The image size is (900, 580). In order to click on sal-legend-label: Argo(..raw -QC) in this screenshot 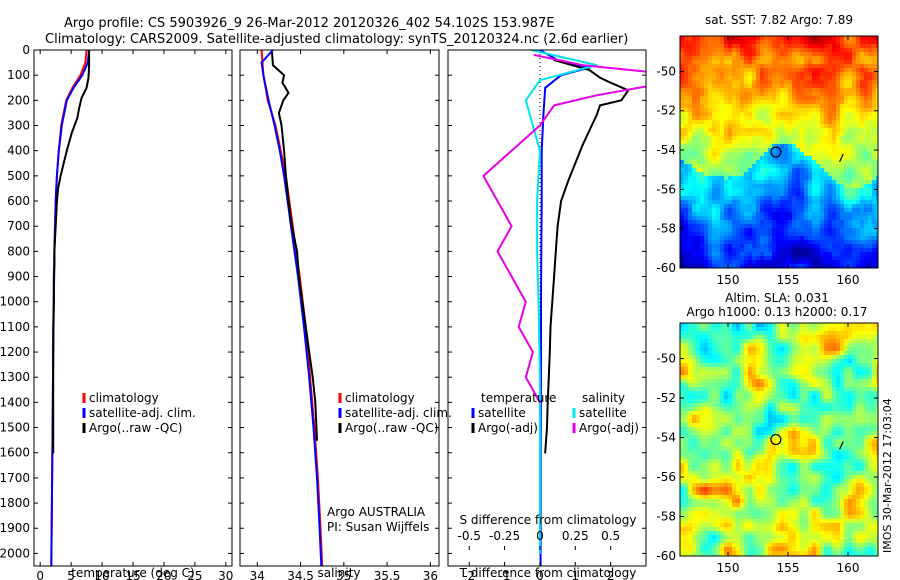, I will do `click(391, 428)`.